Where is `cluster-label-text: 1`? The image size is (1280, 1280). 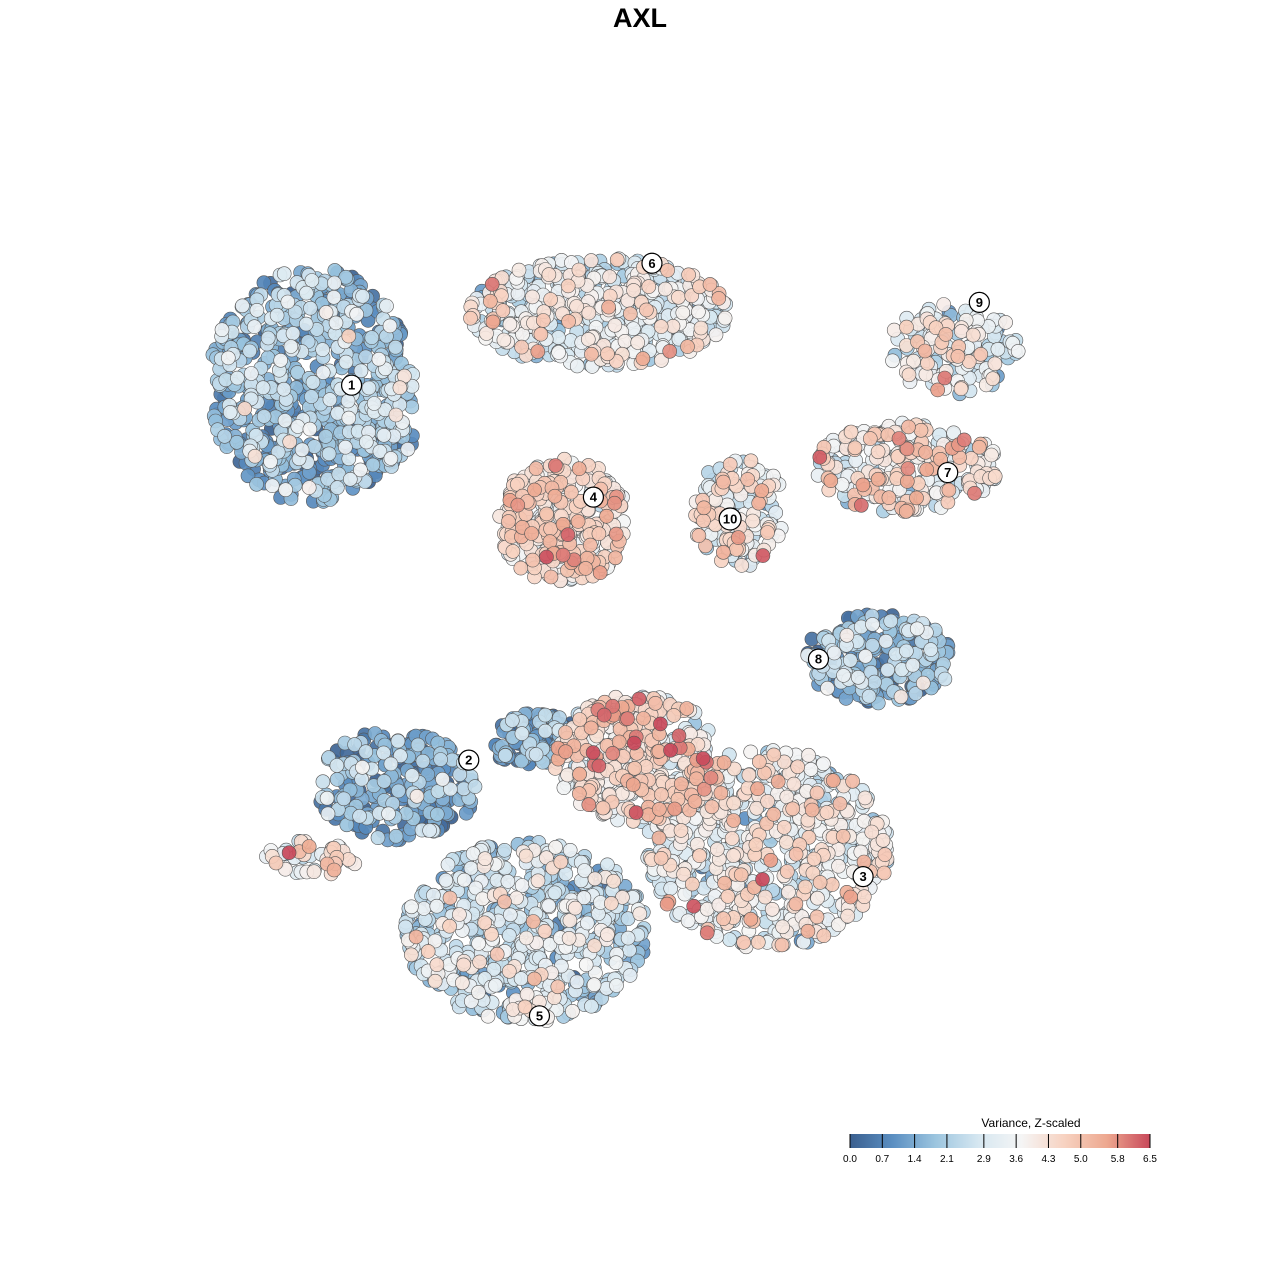
cluster-label-text: 1 is located at coordinates (351, 385).